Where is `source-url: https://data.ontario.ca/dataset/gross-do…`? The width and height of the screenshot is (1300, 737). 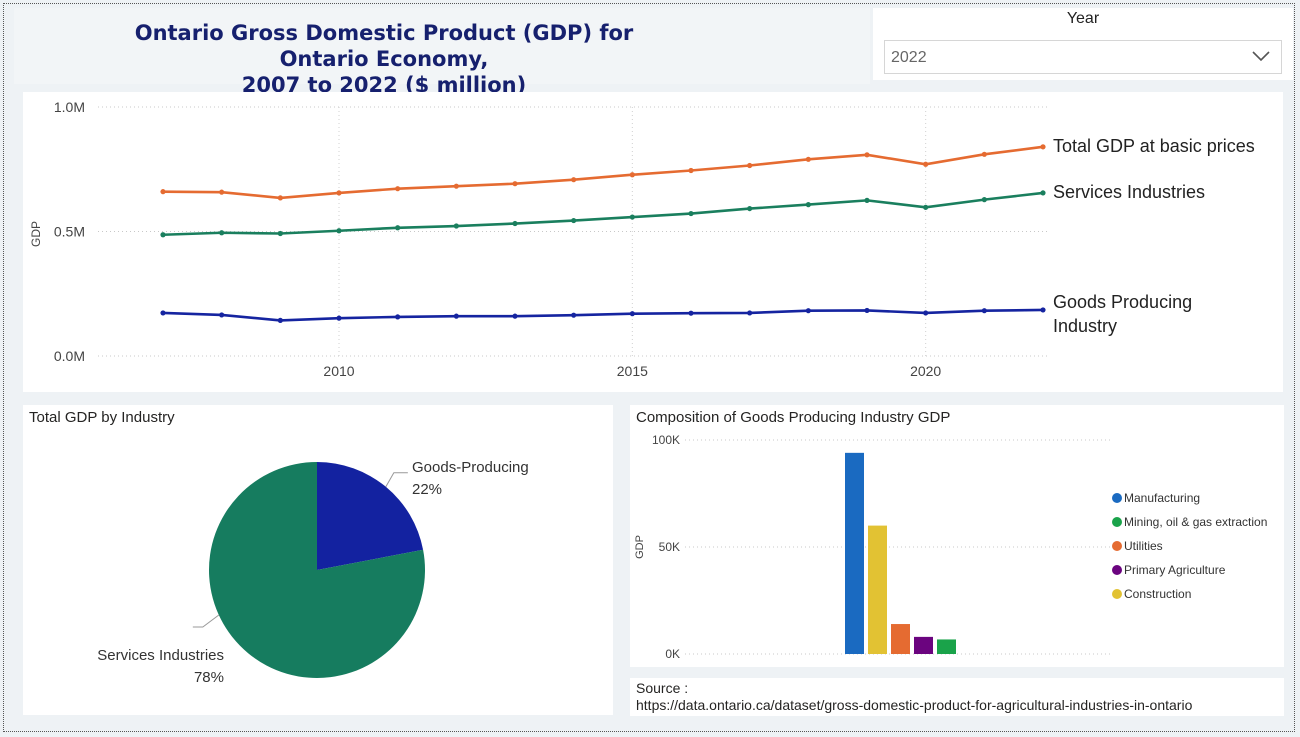 source-url: https://data.ontario.ca/dataset/gross-do… is located at coordinates (914, 705).